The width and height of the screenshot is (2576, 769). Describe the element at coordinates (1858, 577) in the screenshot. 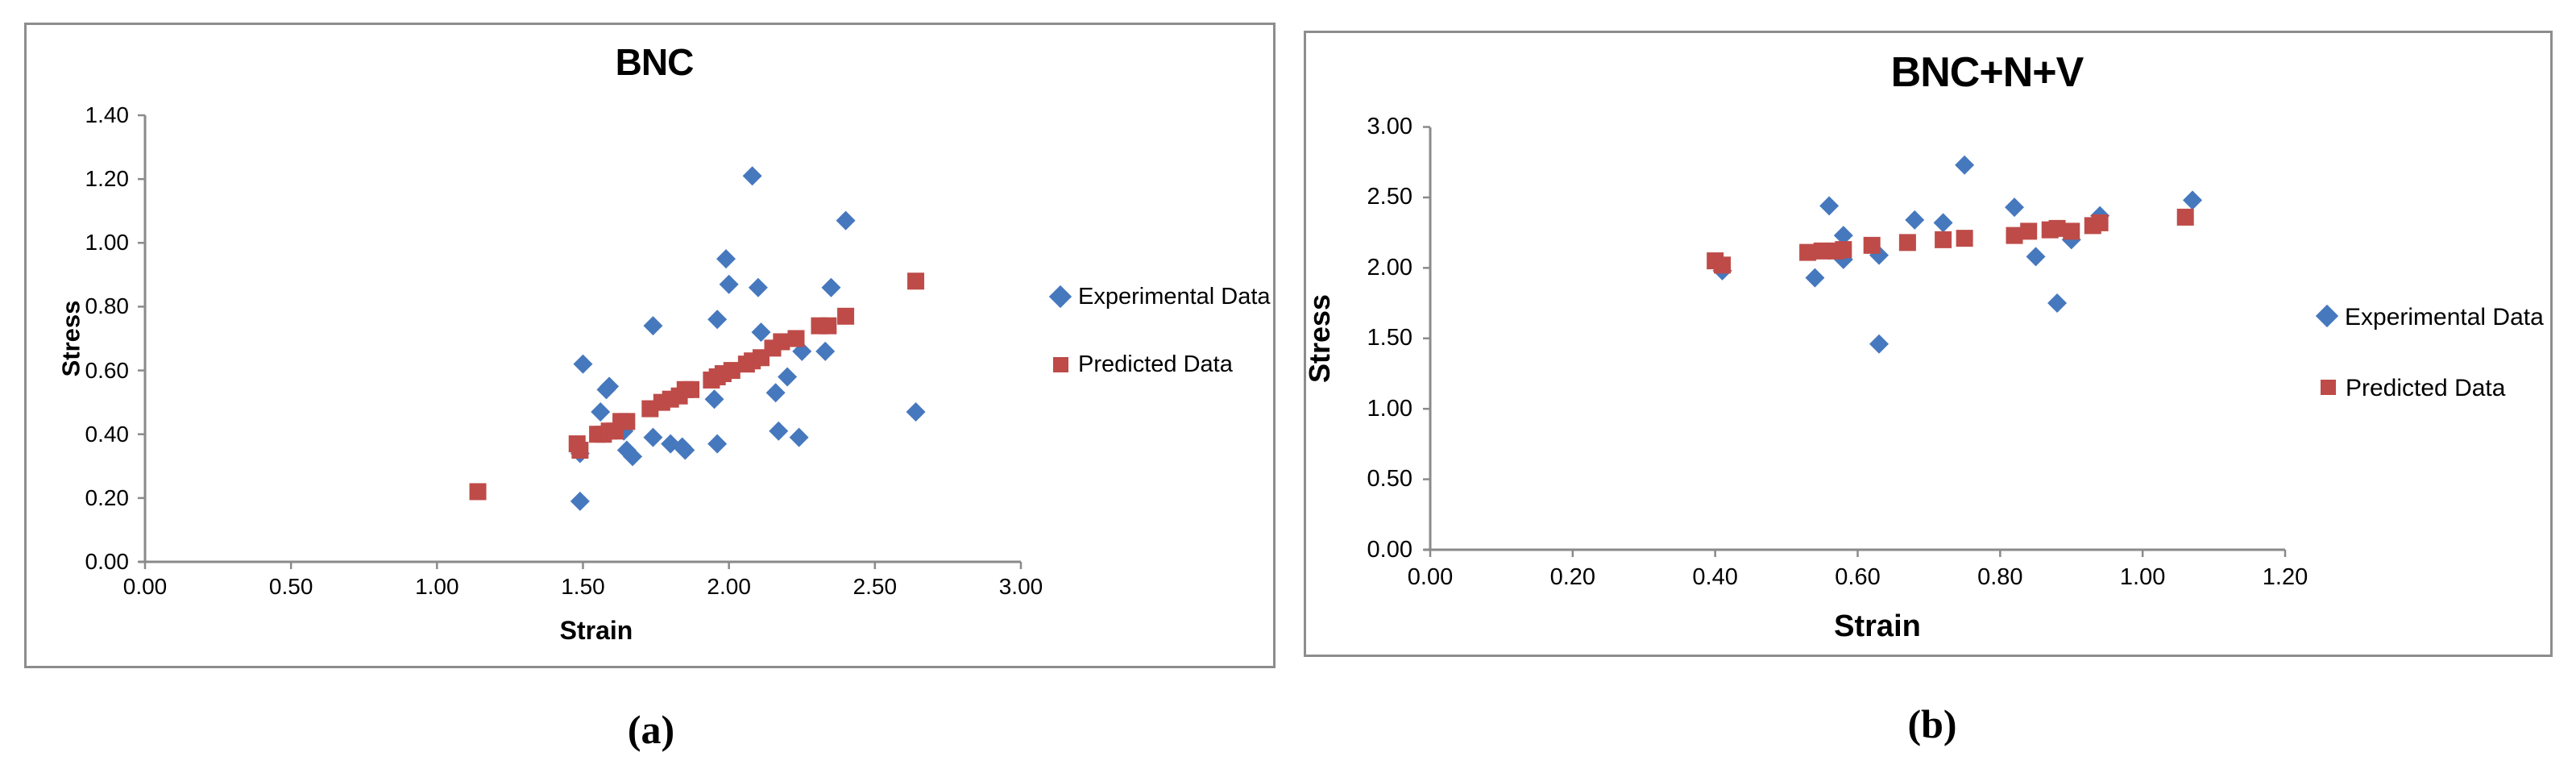

I see `x-tick-label: 0.60` at that location.